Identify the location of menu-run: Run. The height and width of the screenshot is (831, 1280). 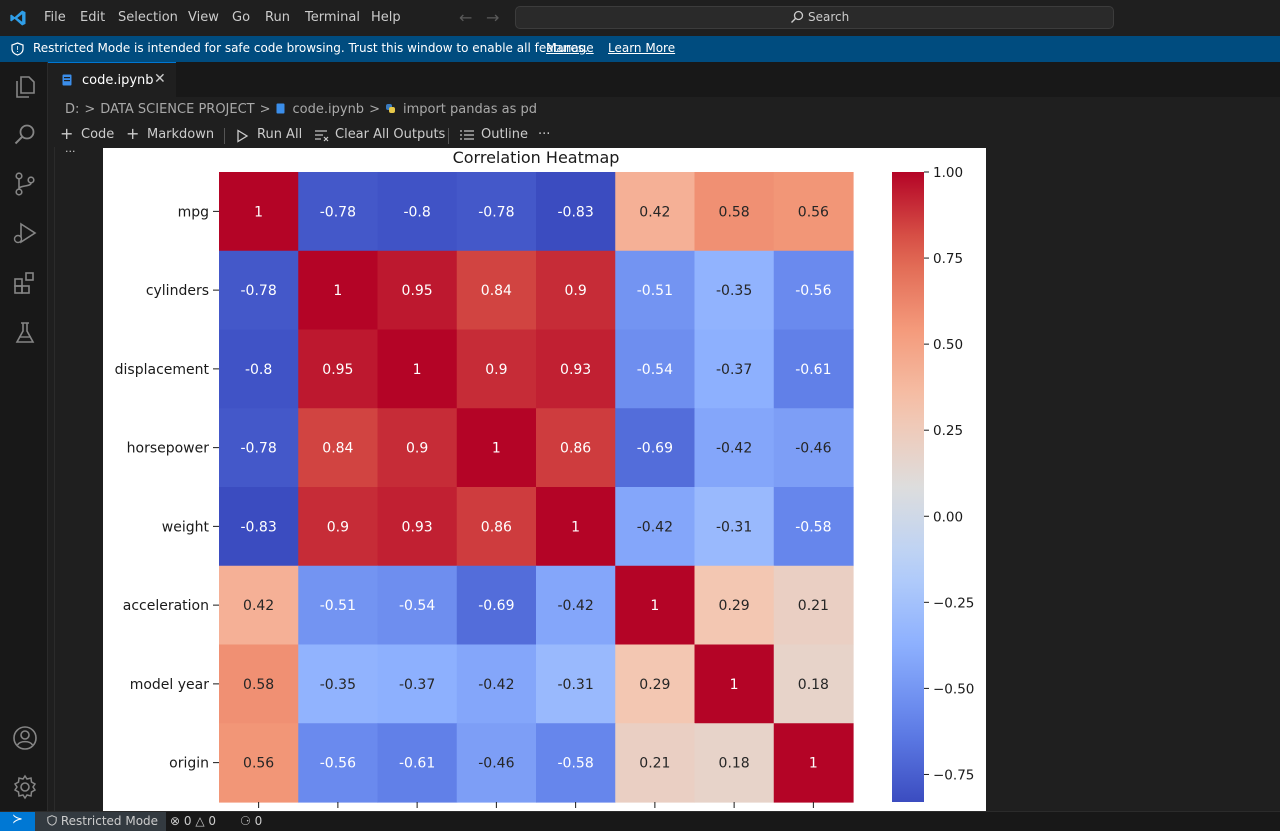
(277, 17).